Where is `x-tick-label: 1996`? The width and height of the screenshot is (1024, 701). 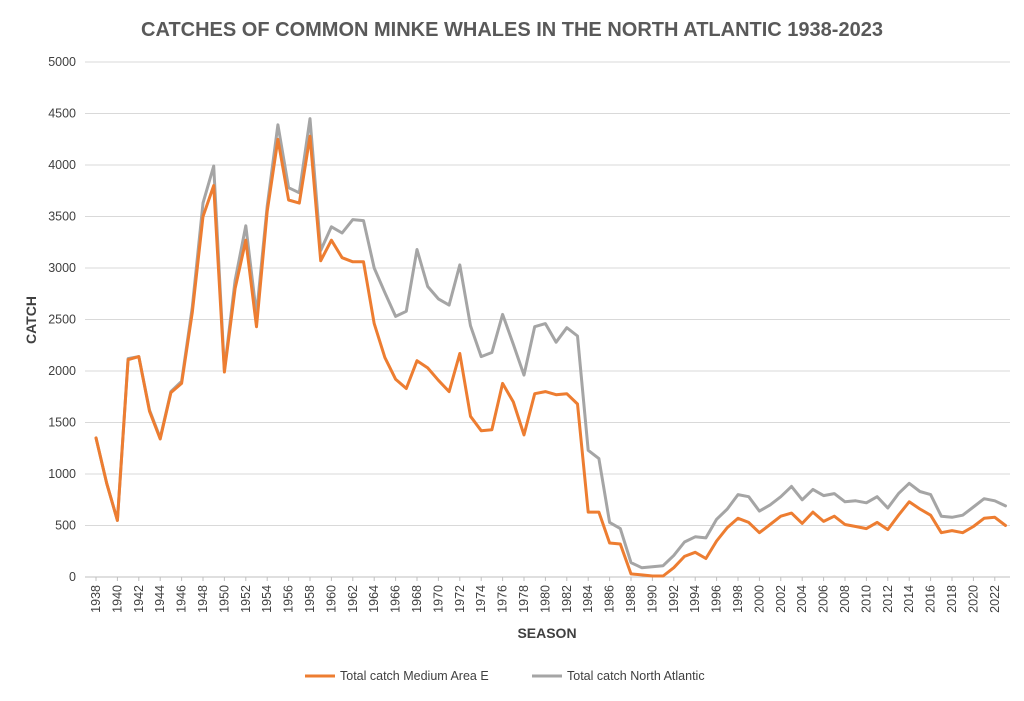 x-tick-label: 1996 is located at coordinates (717, 599).